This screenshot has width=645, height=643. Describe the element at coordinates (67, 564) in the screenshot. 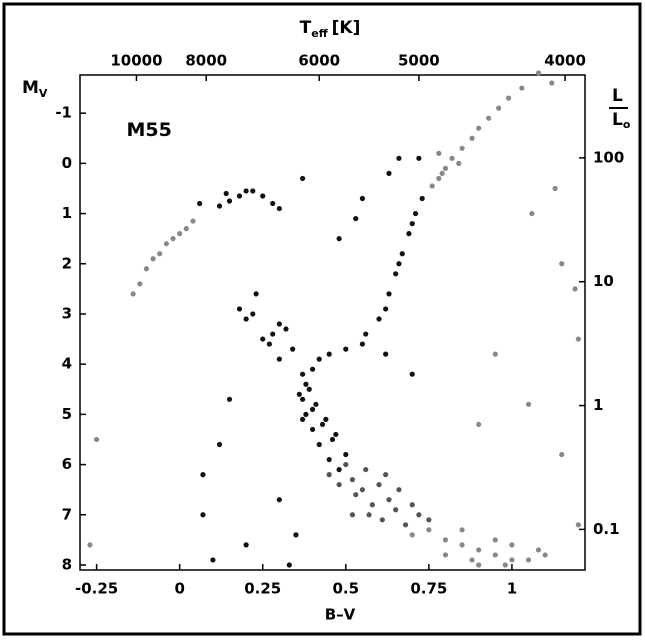

I see `y-tick-label: 8` at that location.